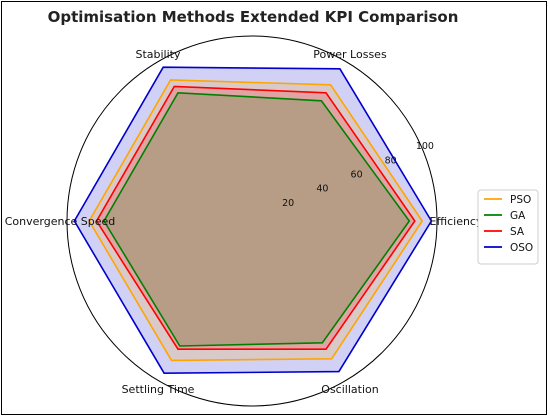 Image resolution: width=550 pixels, height=418 pixels. Describe the element at coordinates (158, 389) in the screenshot. I see `axis-label-settling-time: Settling Time` at that location.